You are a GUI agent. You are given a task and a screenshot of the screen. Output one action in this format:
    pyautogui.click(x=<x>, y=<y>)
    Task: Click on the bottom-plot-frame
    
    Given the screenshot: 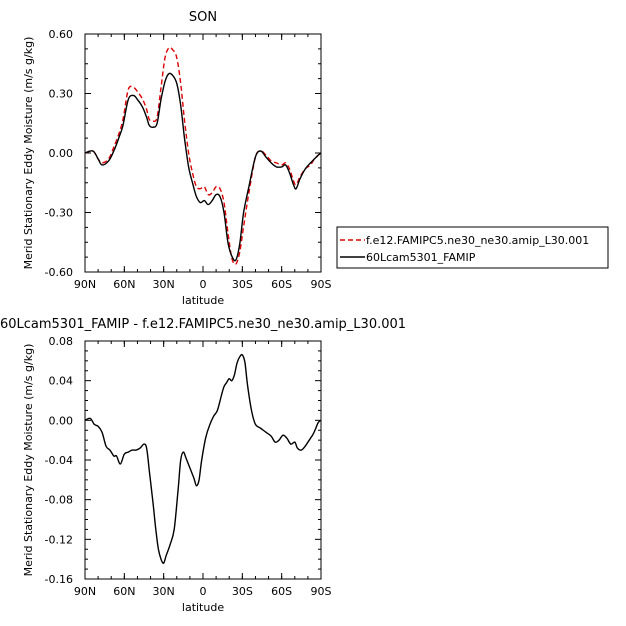 What is the action you would take?
    pyautogui.click(x=203, y=460)
    